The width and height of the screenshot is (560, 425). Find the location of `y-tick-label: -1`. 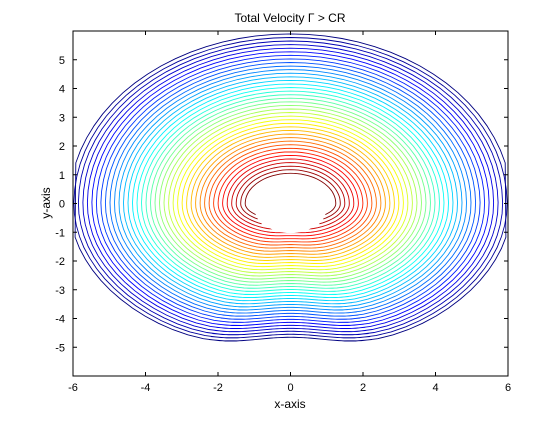

y-tick-label: -1 is located at coordinates (60, 233).